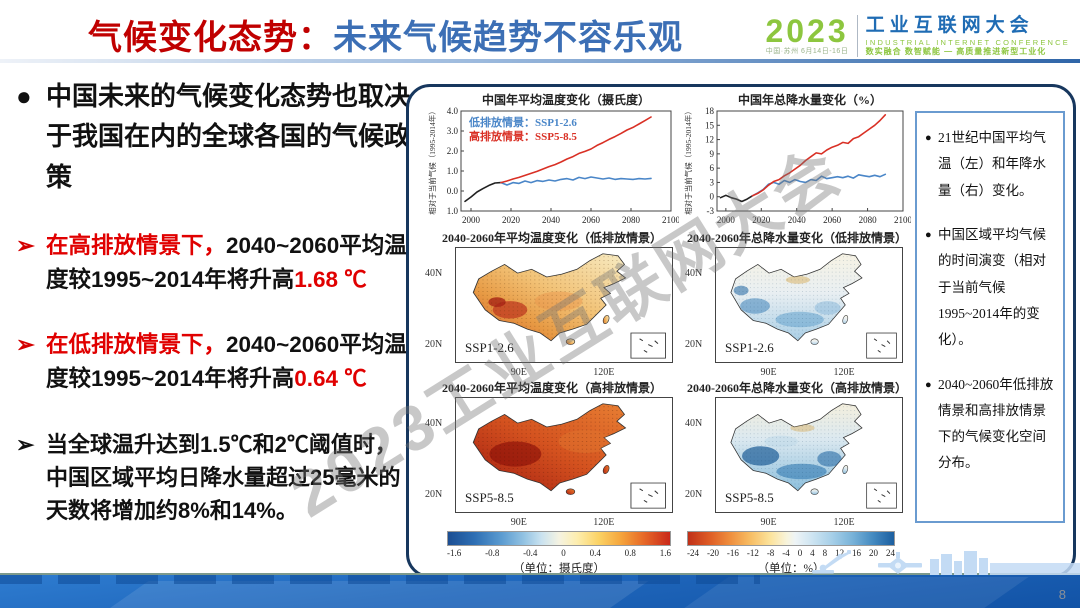 The image size is (1080, 608). Describe the element at coordinates (552, 238) in the screenshot. I see `map-title: 2040-2060年平均温度变化（低排放情景）` at that location.